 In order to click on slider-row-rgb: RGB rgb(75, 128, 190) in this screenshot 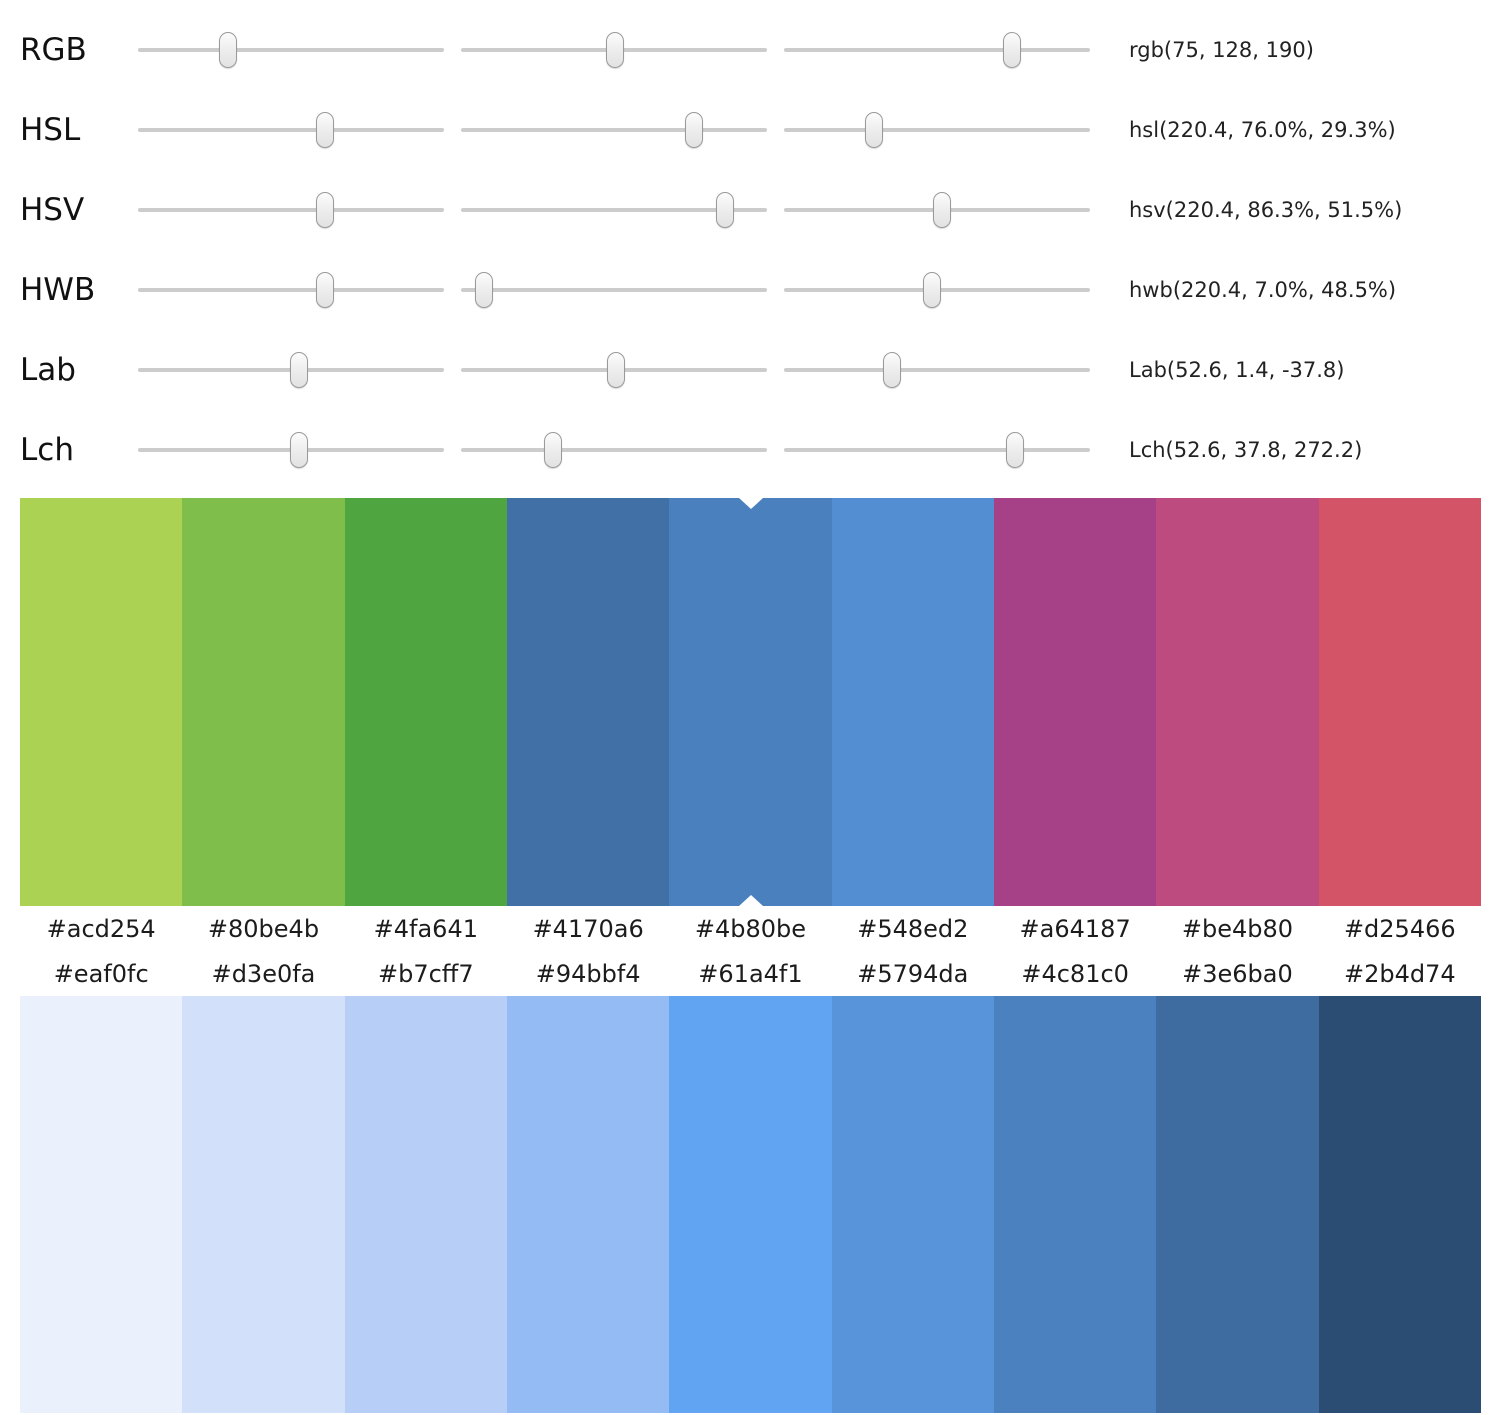, I will do `click(750, 50)`.